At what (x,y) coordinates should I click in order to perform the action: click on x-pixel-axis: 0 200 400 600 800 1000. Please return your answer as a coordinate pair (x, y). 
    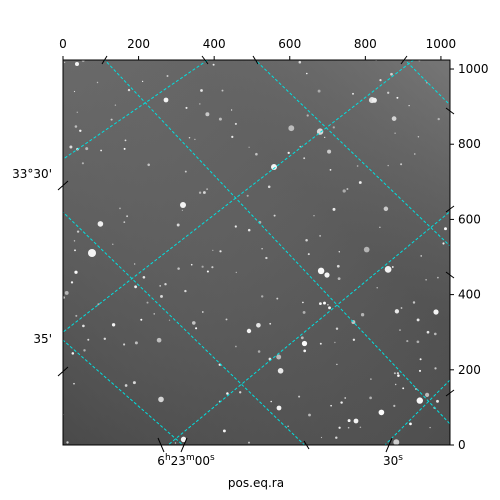
    Looking at the image, I should click on (257, 48).